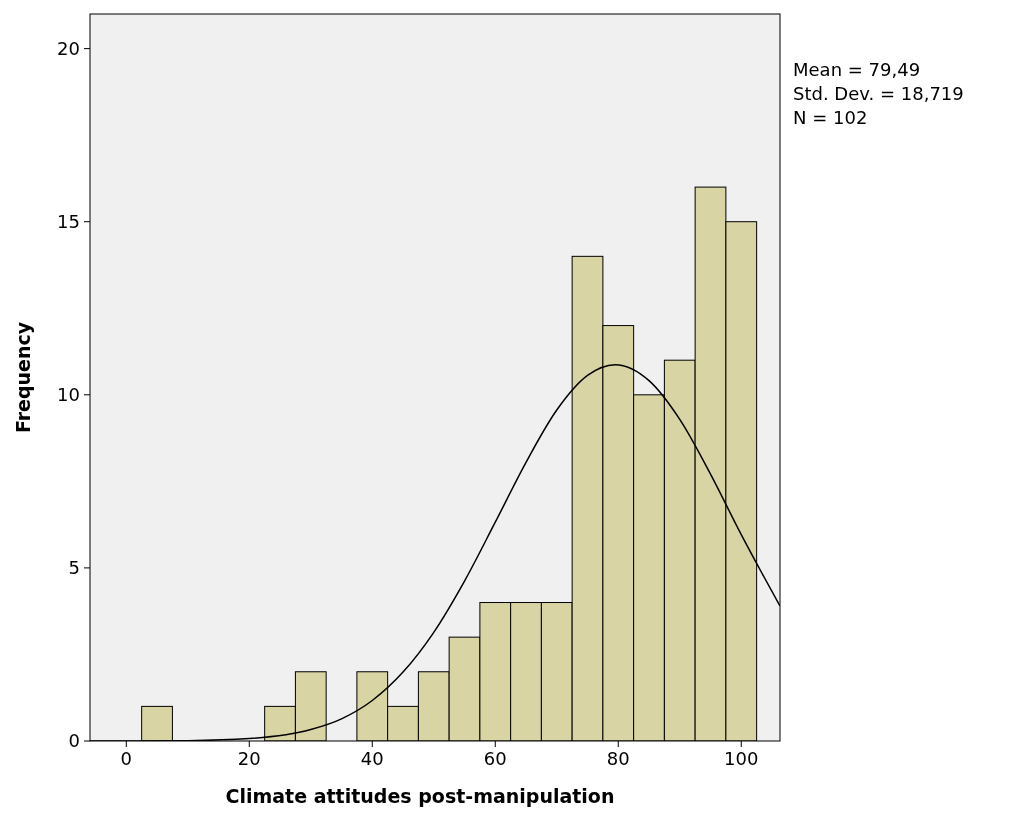 Image resolution: width=1018 pixels, height=826 pixels. Describe the element at coordinates (857, 69) in the screenshot. I see `text: Mean = 79,49` at that location.